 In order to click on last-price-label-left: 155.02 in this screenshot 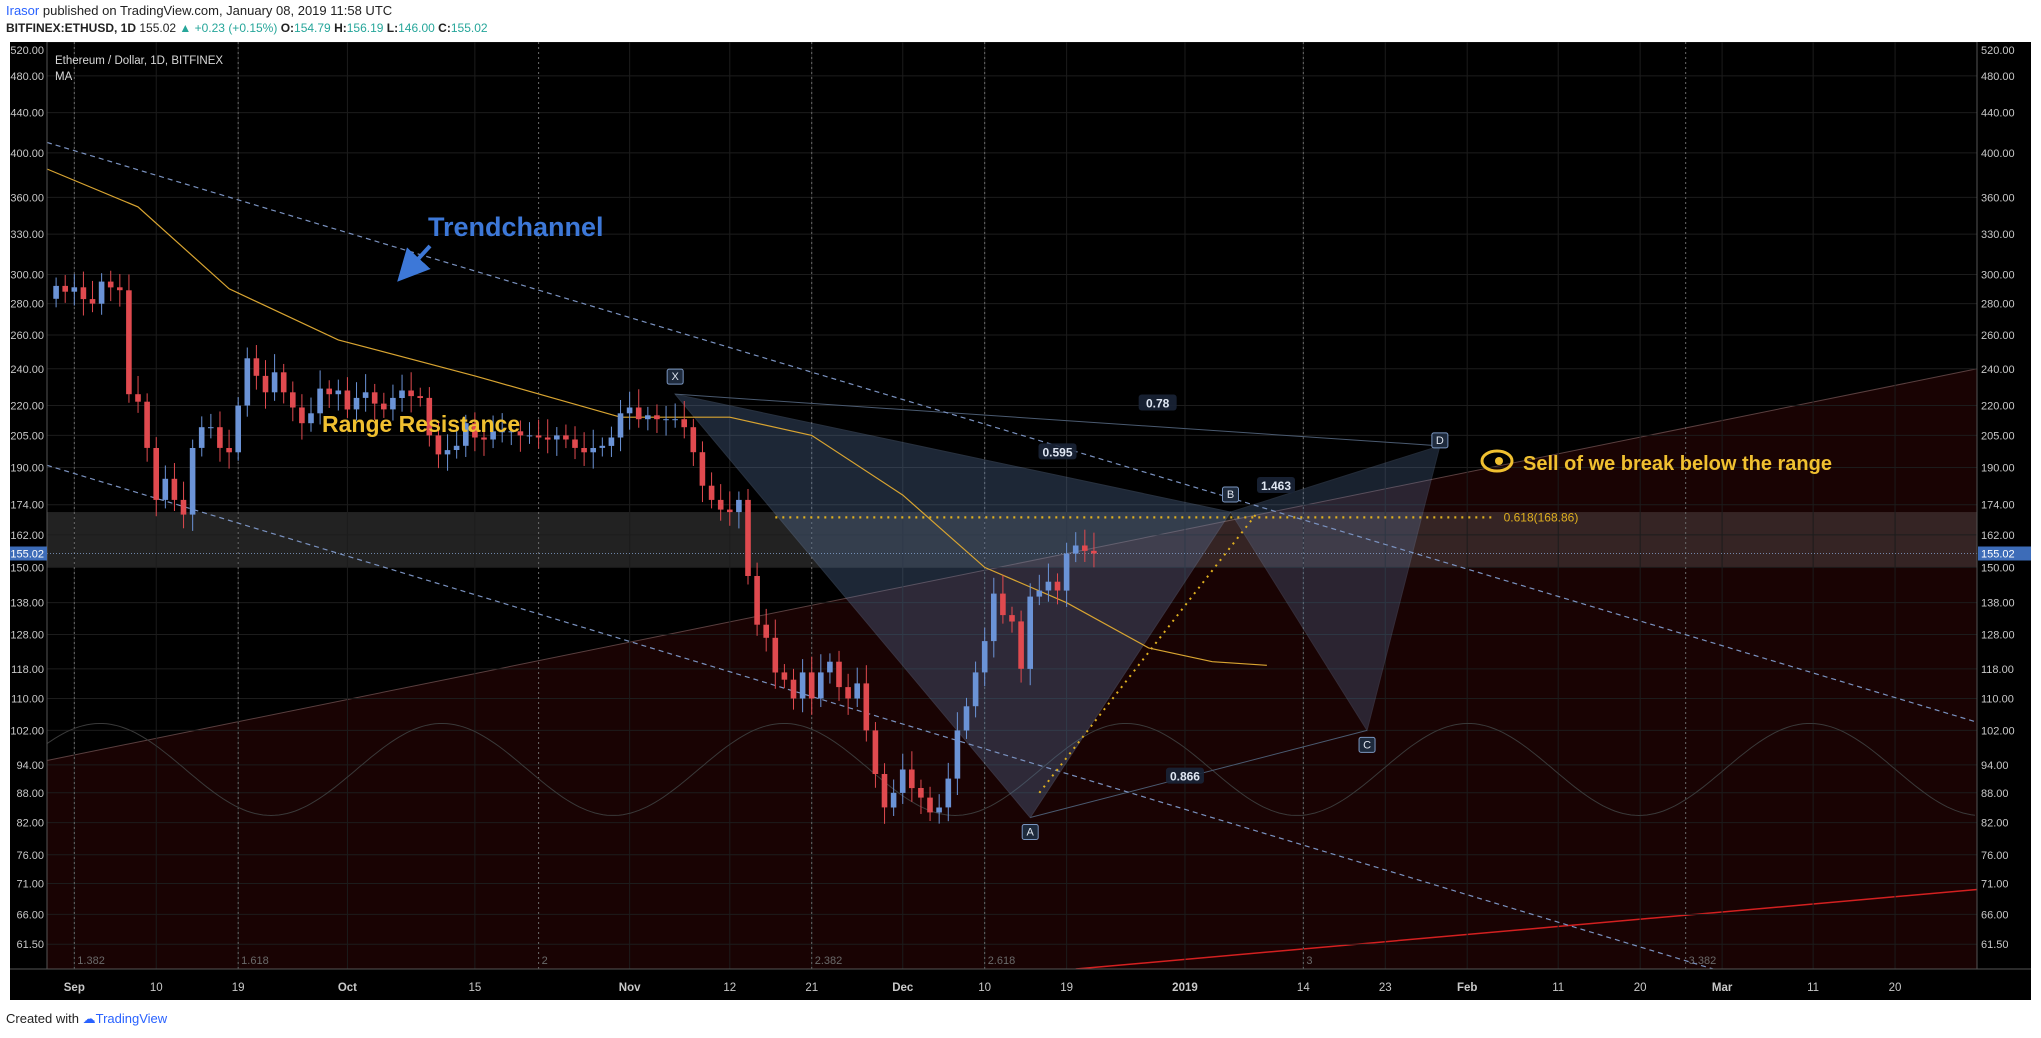, I will do `click(27, 555)`.